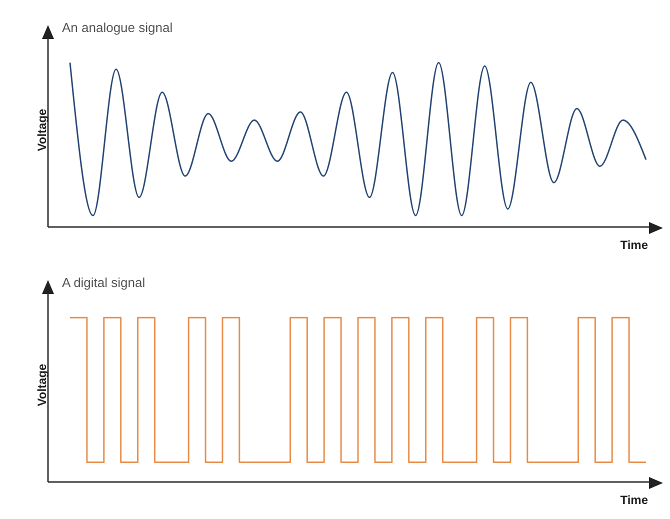  What do you see at coordinates (117, 27) in the screenshot?
I see `chart-title: An analogue signal` at bounding box center [117, 27].